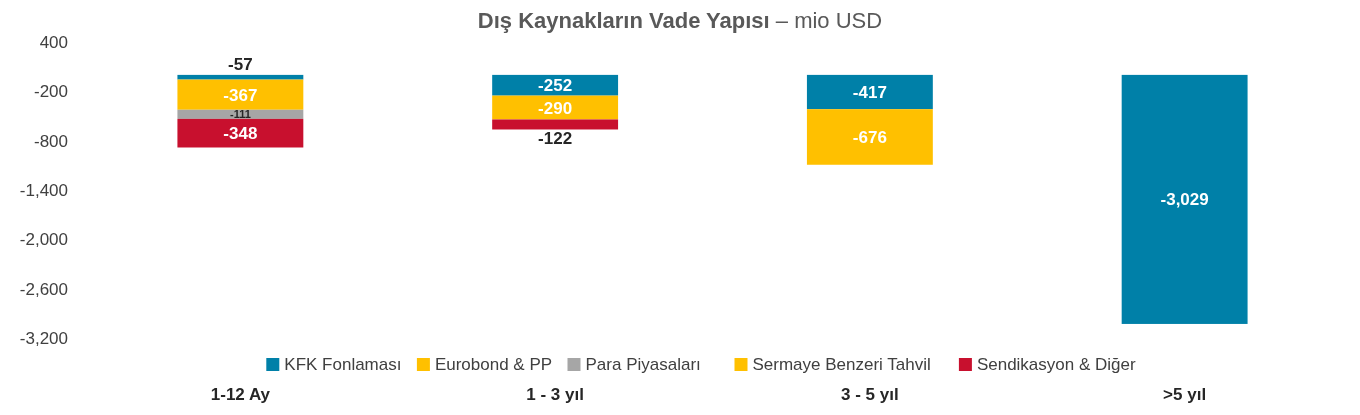 This screenshot has width=1360, height=415. Describe the element at coordinates (50, 141) in the screenshot. I see `y-tick-label: -800` at that location.